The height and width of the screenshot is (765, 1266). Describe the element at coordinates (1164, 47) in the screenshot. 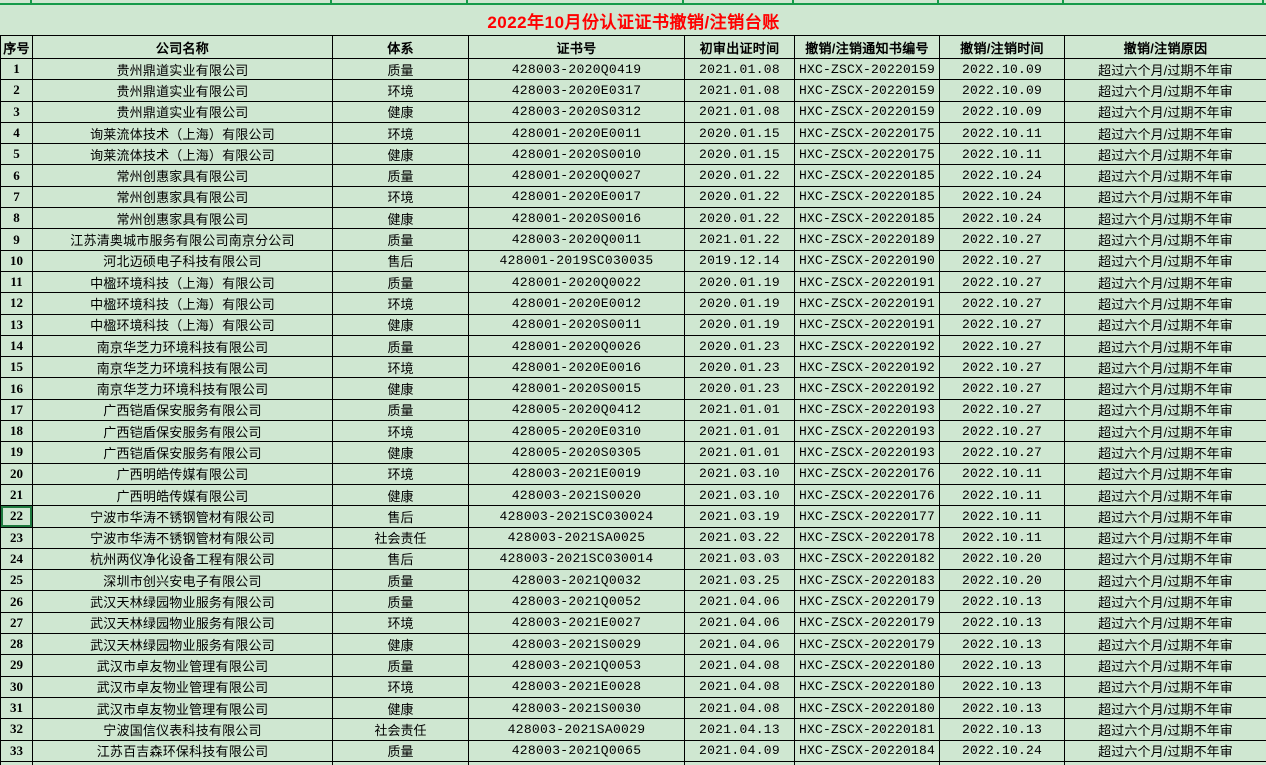

I see `column-header-reason: 撤销/注销原因` at that location.